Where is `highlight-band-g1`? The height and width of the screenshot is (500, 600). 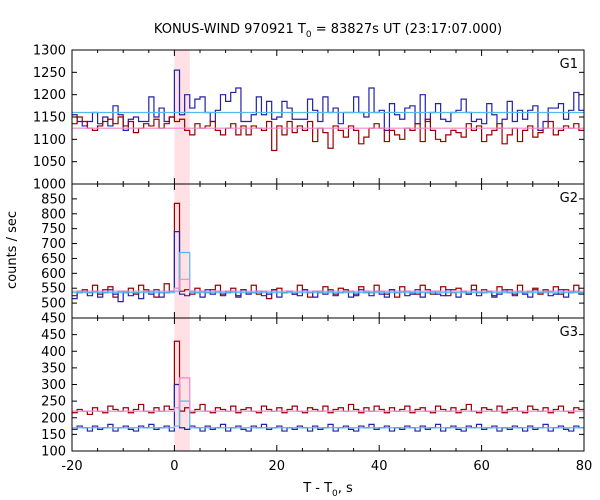
highlight-band-g1 is located at coordinates (182, 117).